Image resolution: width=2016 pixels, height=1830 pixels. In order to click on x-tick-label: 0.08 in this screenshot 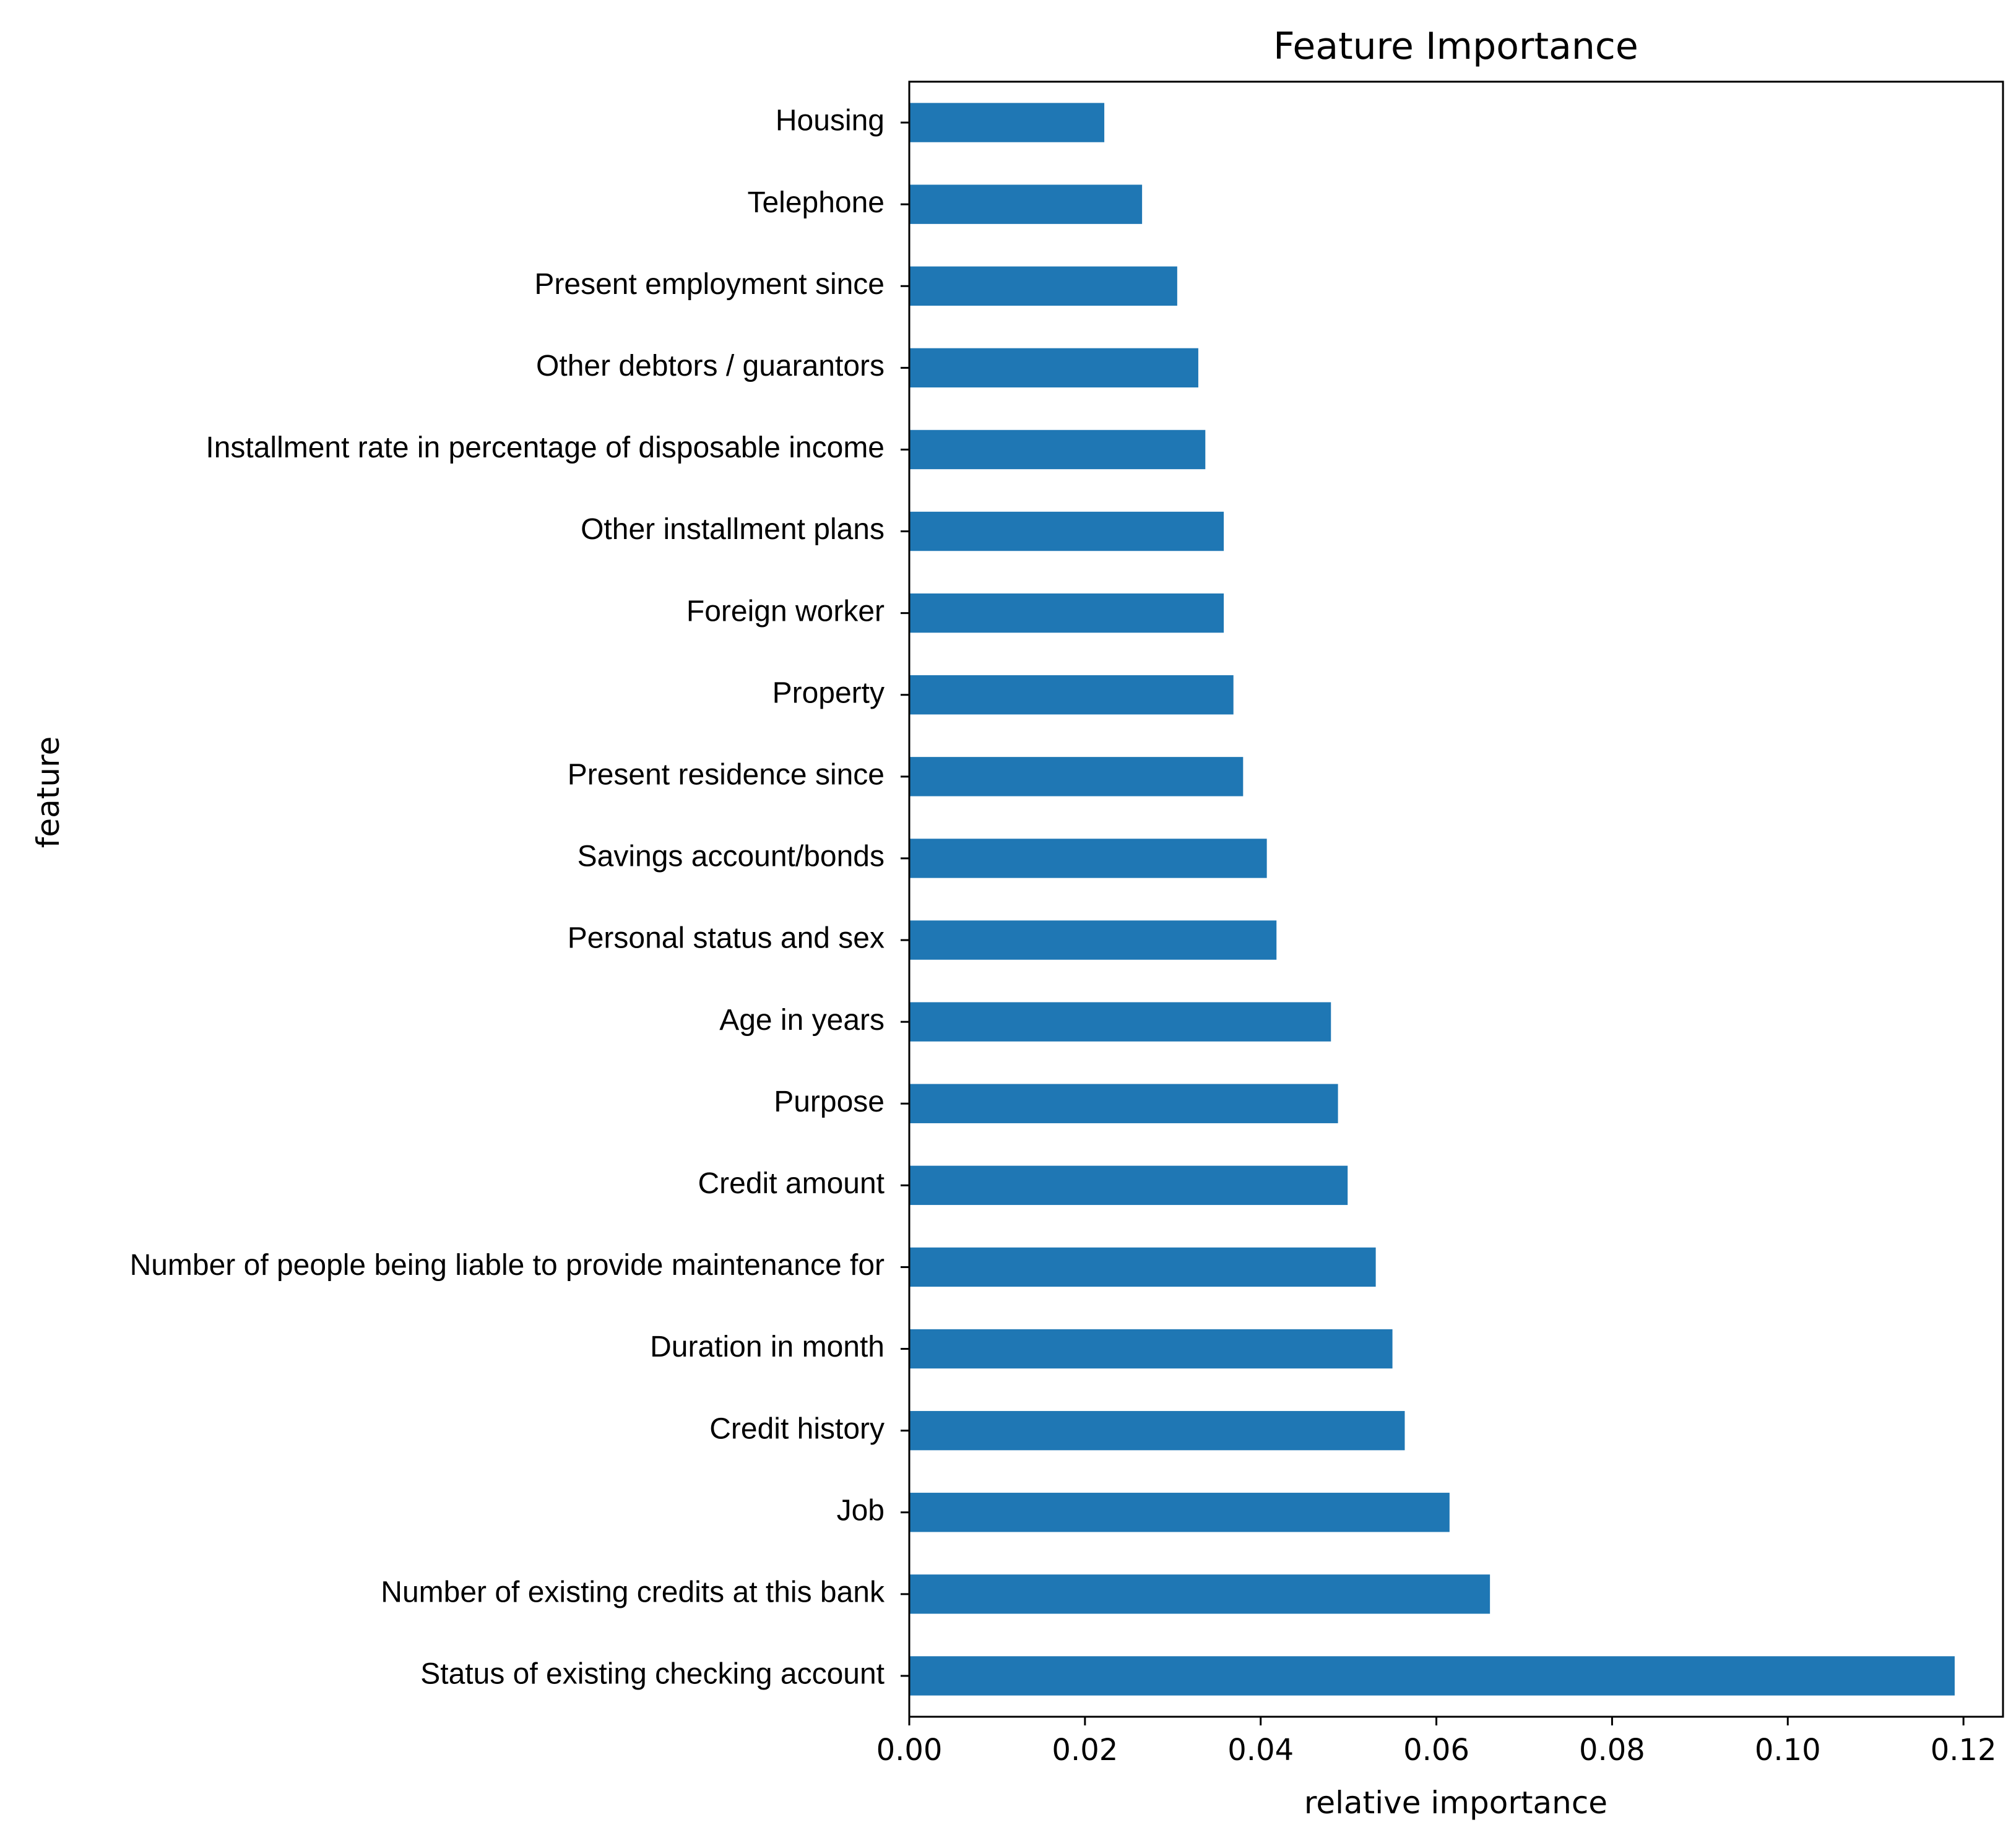, I will do `click(1612, 1750)`.